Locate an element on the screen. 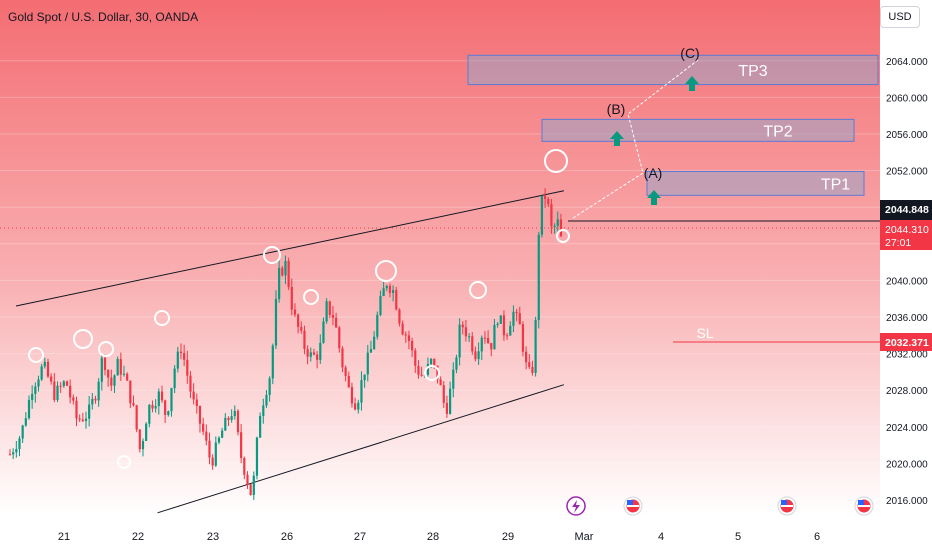  time-axis: 21 22 23 26 27 28 29 Mar 4 5 6 is located at coordinates (439, 537).